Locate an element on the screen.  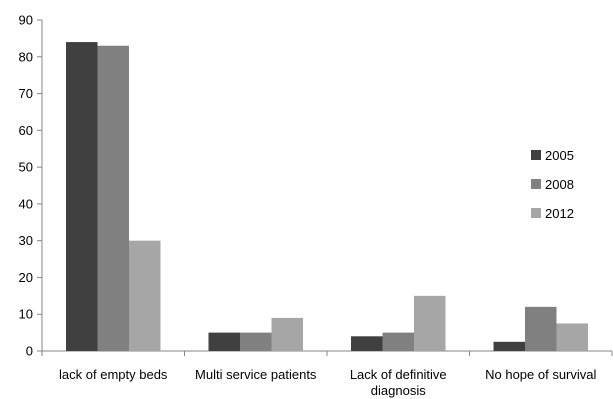
y-tick-label: 50 is located at coordinates (26, 167).